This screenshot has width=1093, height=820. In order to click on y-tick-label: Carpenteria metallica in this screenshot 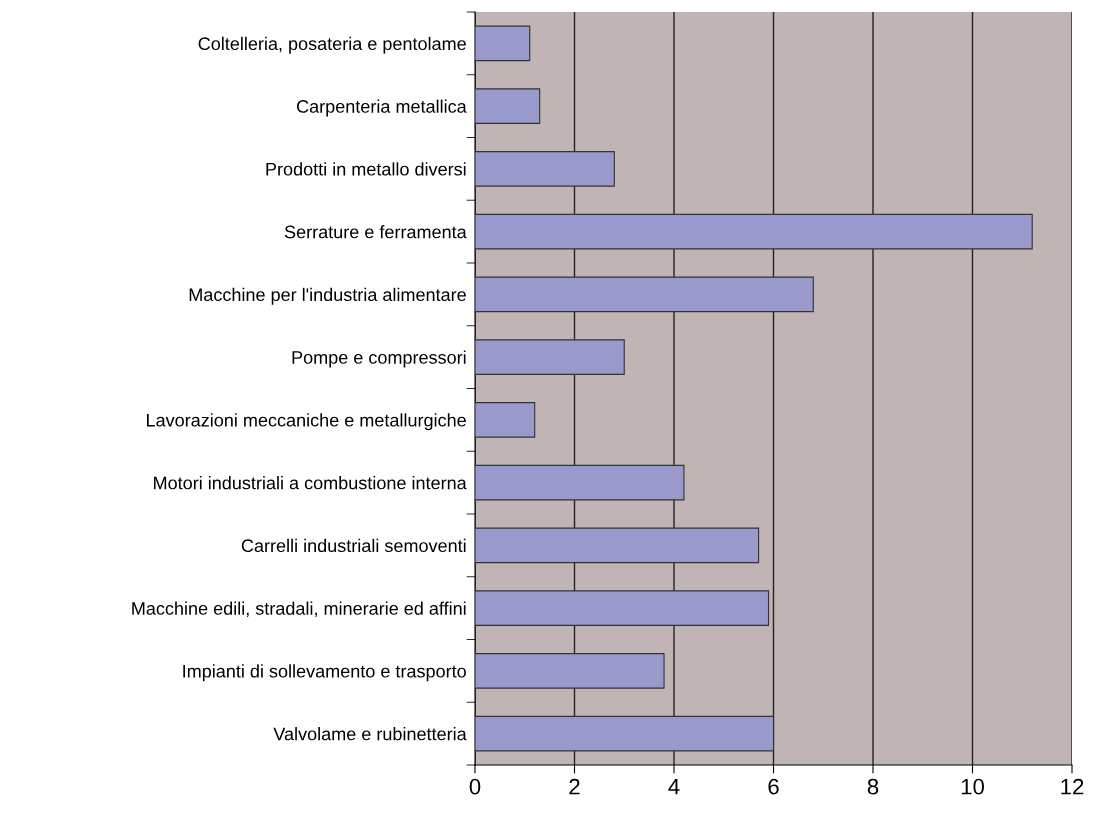, I will do `click(381, 108)`.